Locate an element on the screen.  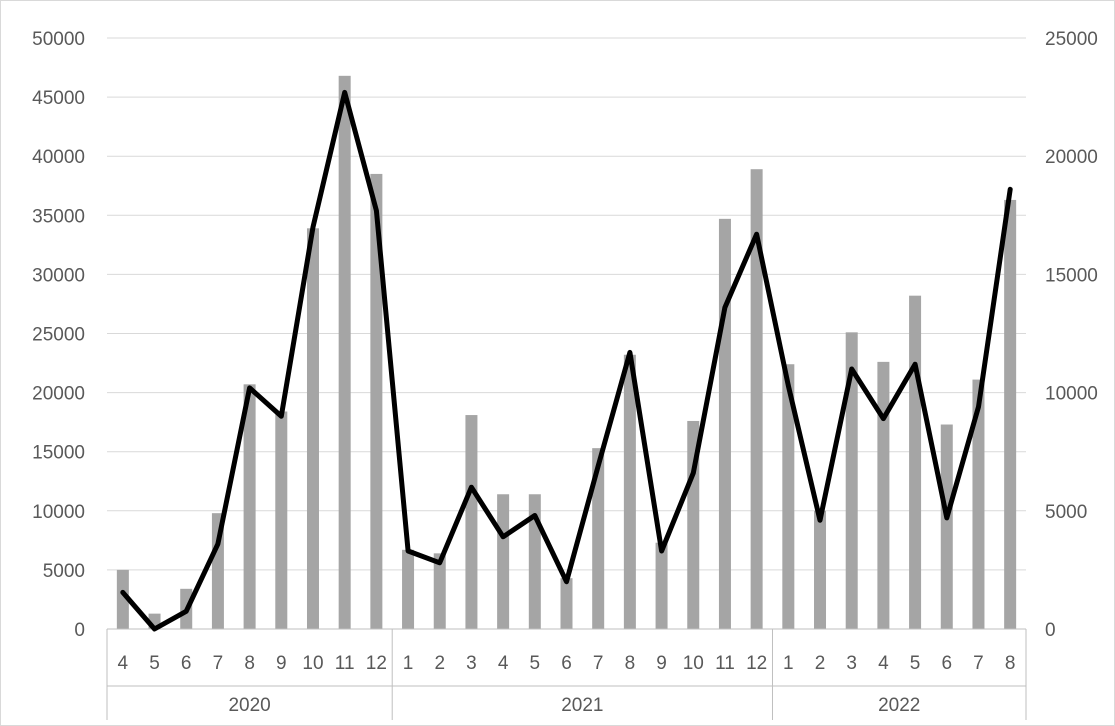
y-right-tick-label: 25000 is located at coordinates (1071, 39).